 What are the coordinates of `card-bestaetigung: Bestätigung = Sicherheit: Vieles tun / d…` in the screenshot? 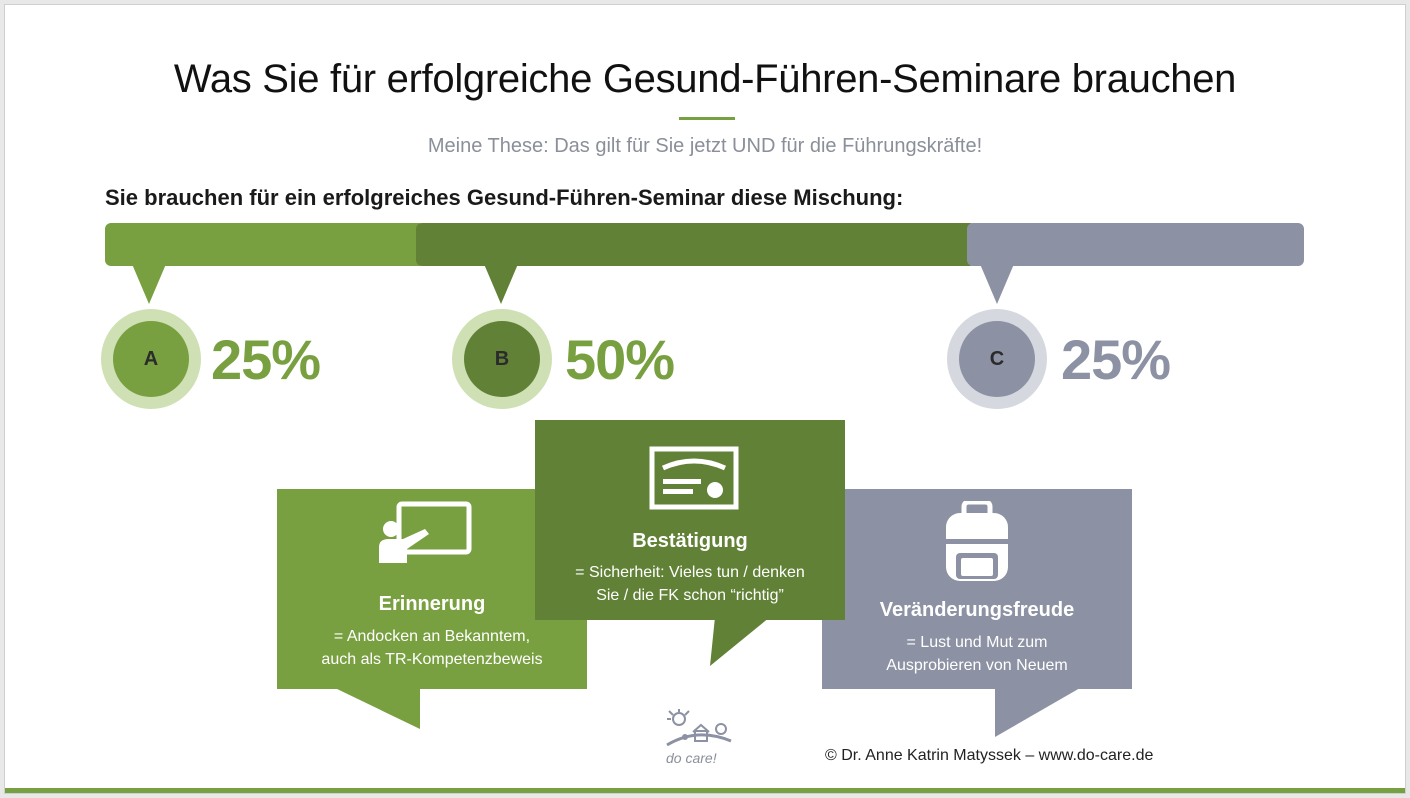 It's located at (690, 520).